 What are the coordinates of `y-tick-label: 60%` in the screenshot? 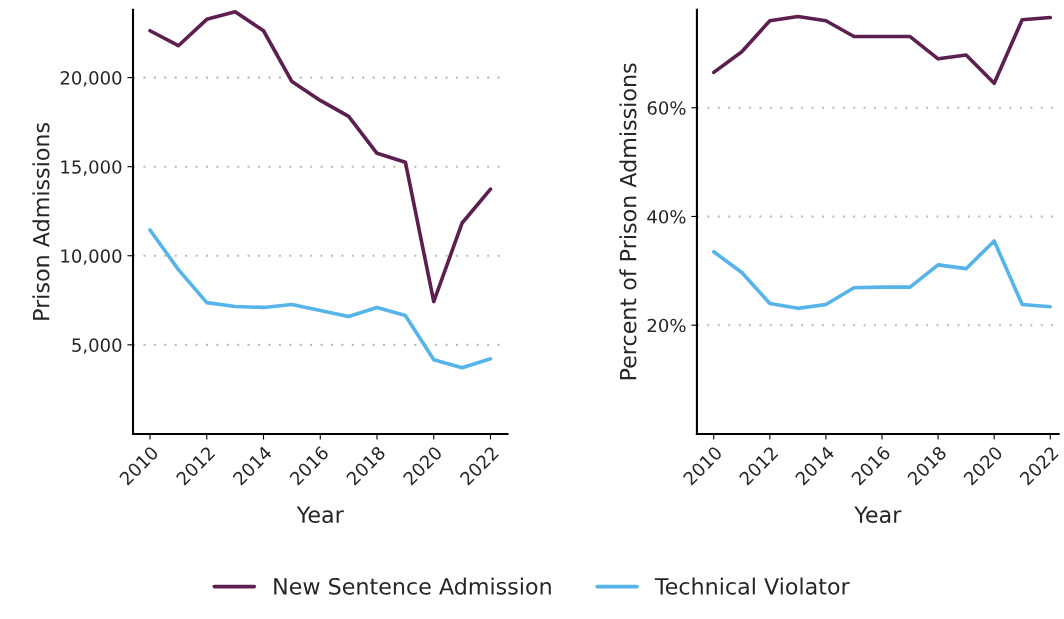 It's located at (666, 108).